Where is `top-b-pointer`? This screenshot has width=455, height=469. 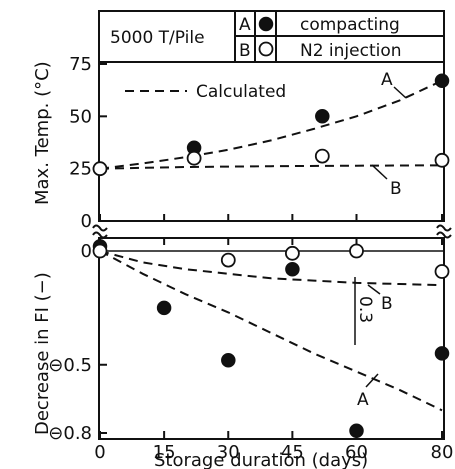
top-b-pointer is located at coordinates (379, 172).